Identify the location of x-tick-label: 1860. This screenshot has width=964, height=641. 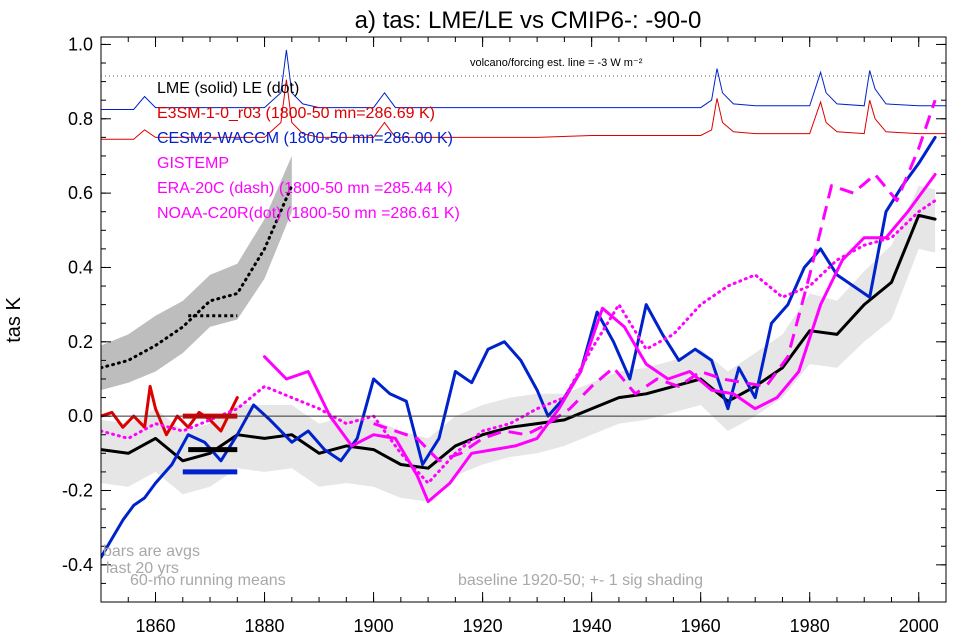
(155, 626).